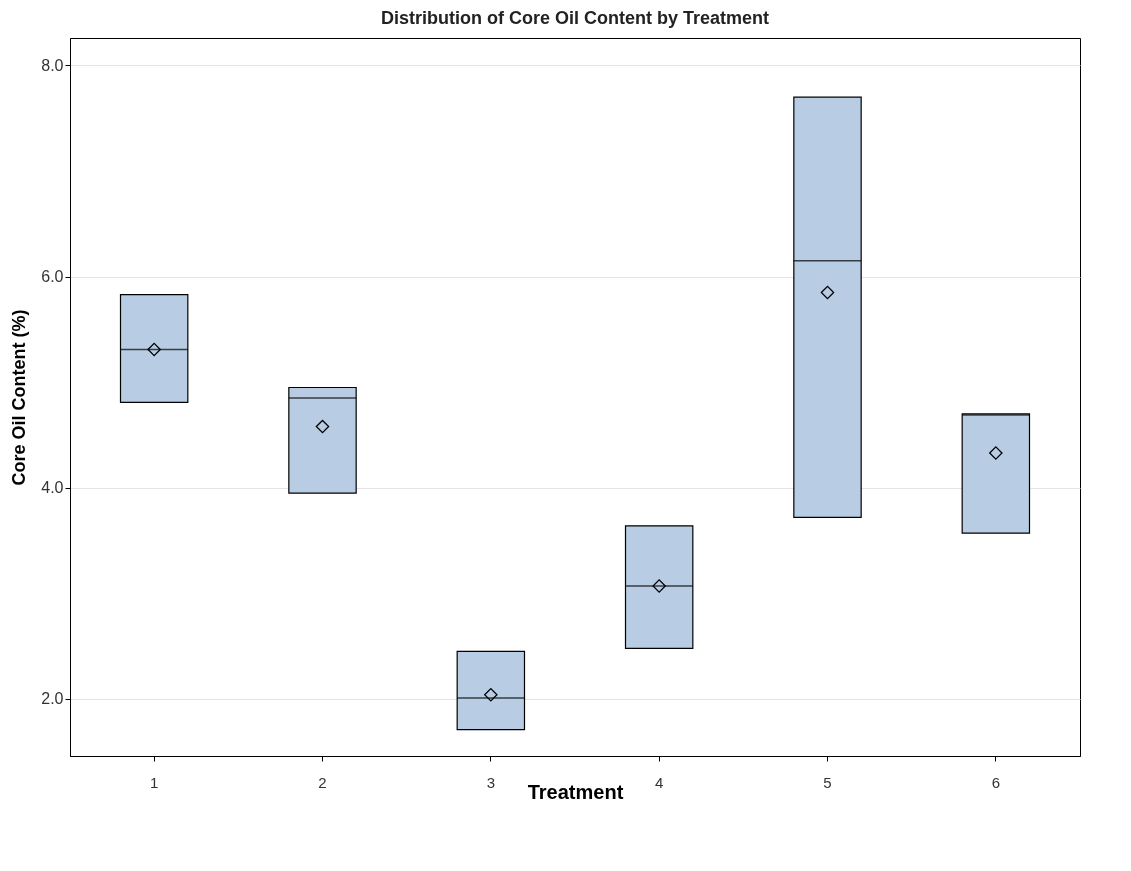 The height and width of the screenshot is (871, 1131). I want to click on x-tick-label: 6, so click(996, 782).